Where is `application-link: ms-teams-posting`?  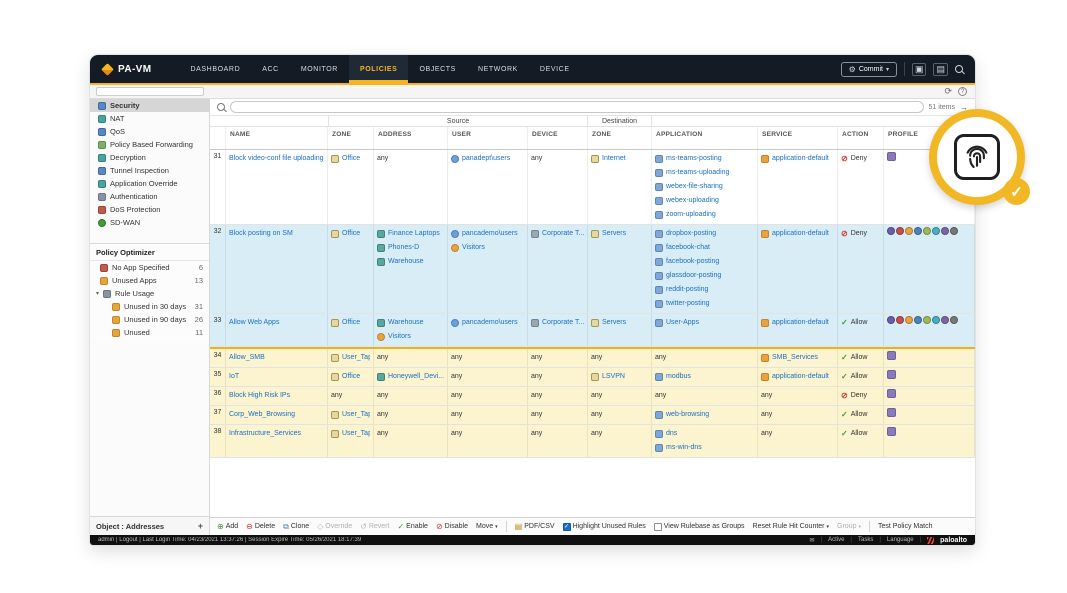
application-link: ms-teams-posting is located at coordinates (694, 158).